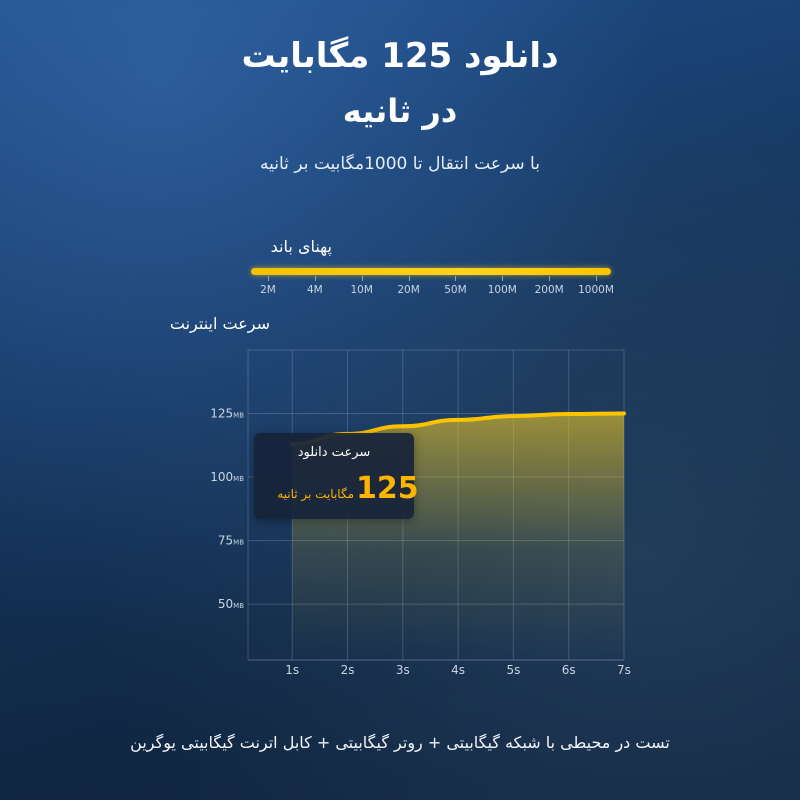  Describe the element at coordinates (403, 670) in the screenshot. I see `x-tick-label: 3s` at that location.